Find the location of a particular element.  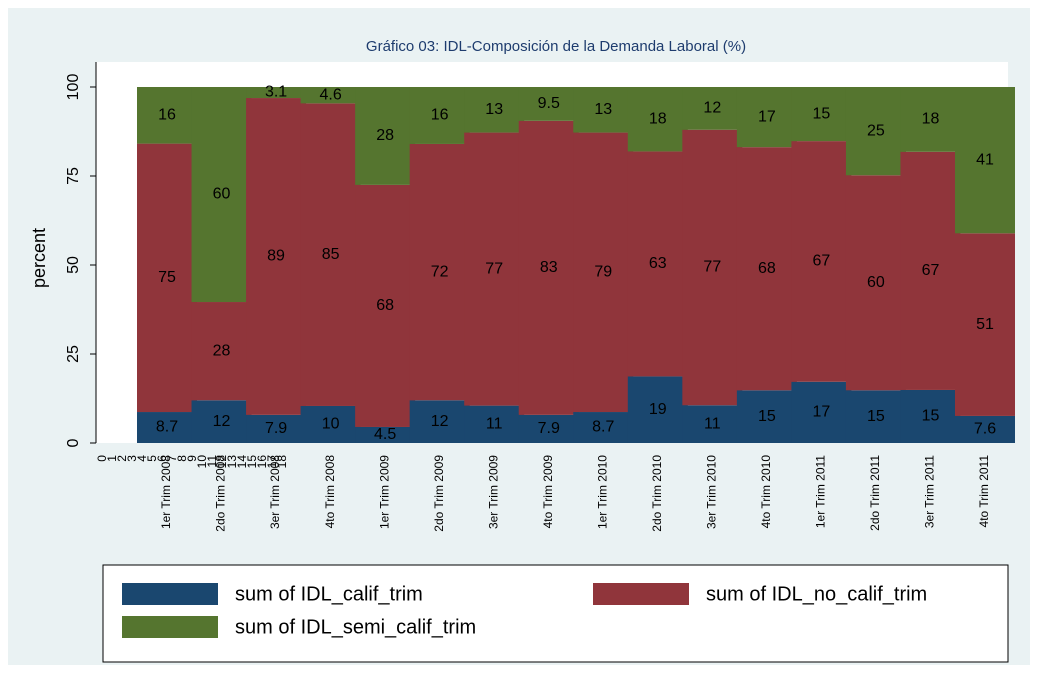

data-label: 28 is located at coordinates (385, 135).